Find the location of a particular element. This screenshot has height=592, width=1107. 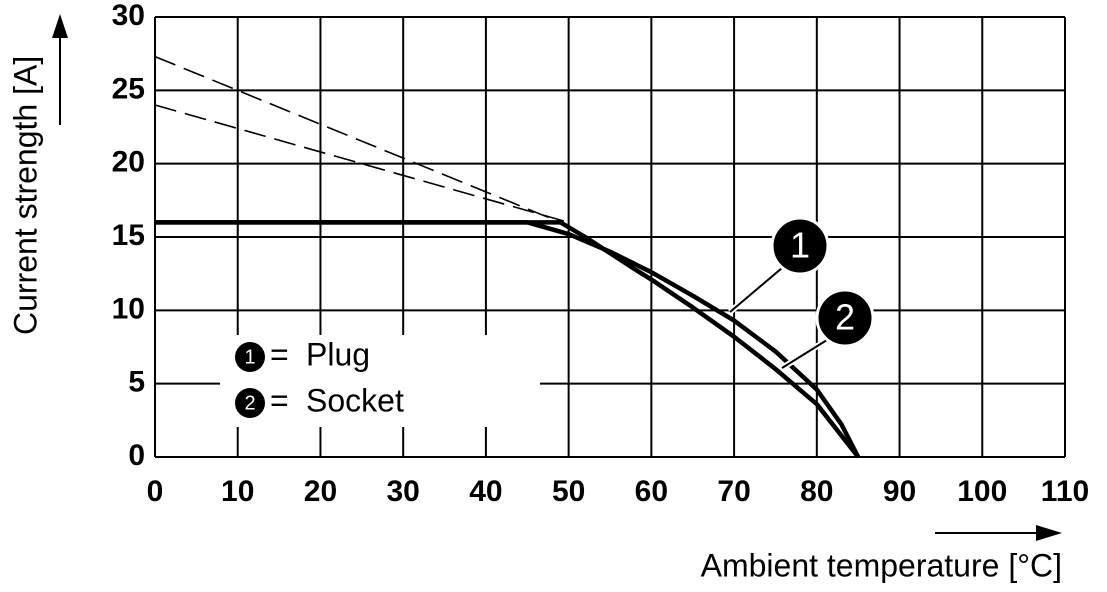

x-tick-label: 40 is located at coordinates (485, 491).